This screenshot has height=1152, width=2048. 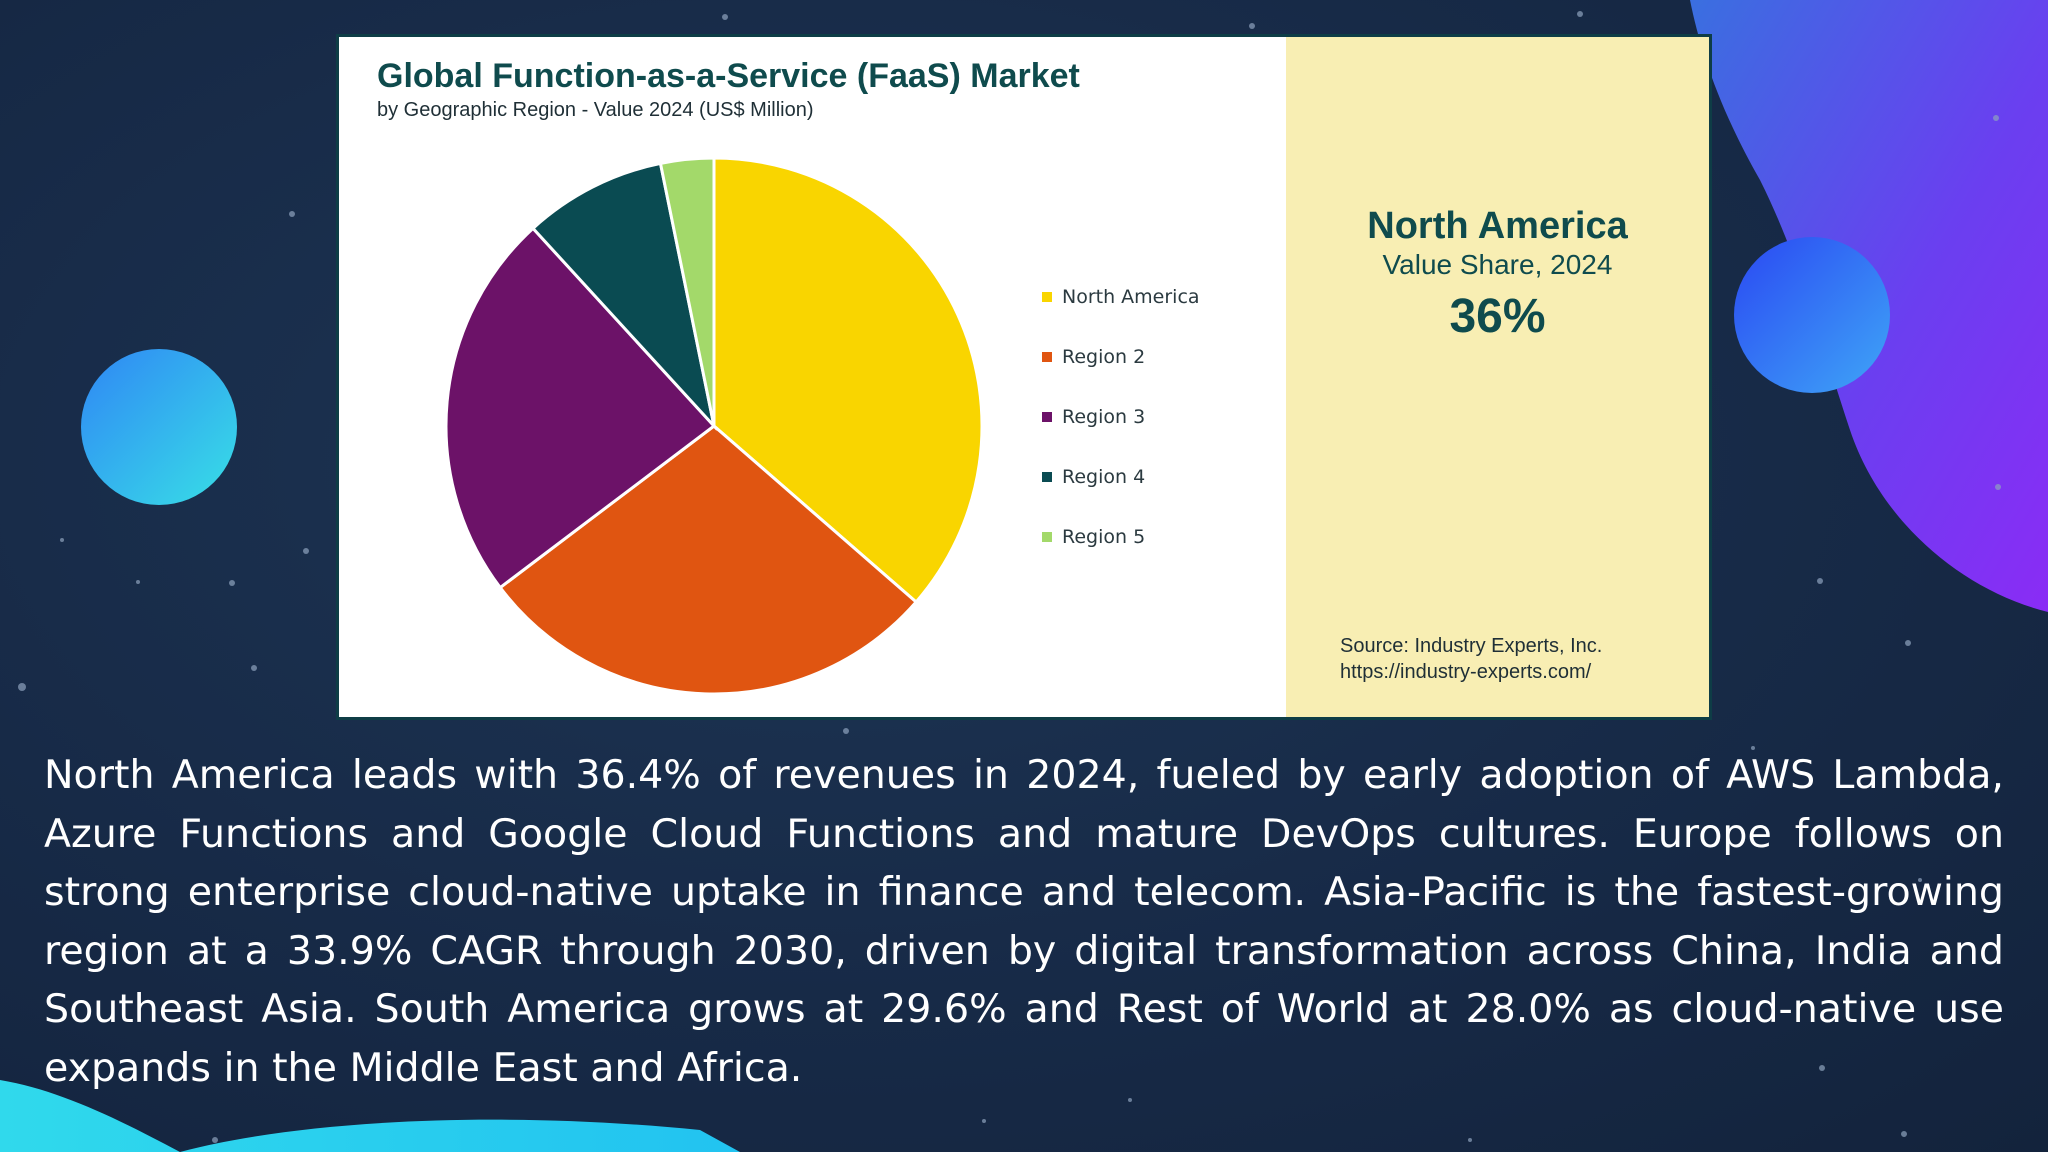 I want to click on legend-item: Region 2, so click(x=1121, y=357).